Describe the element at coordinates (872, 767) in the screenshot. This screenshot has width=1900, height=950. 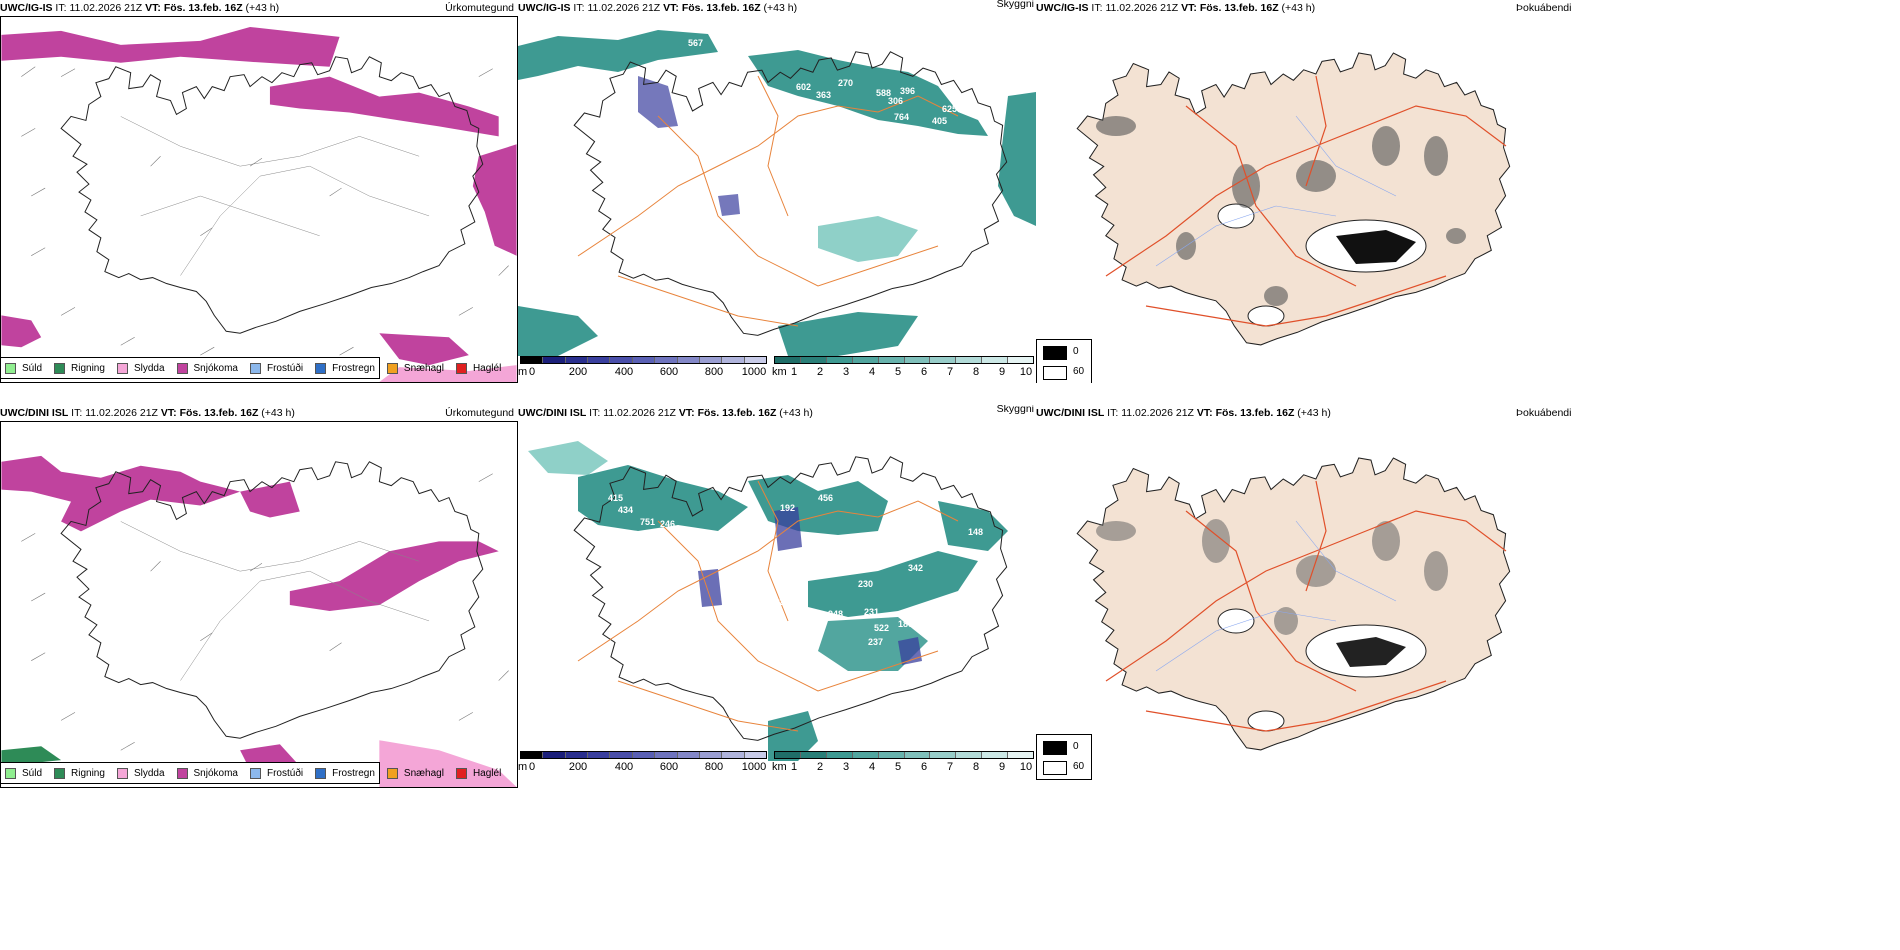
I see `visibility-tick: 4` at that location.